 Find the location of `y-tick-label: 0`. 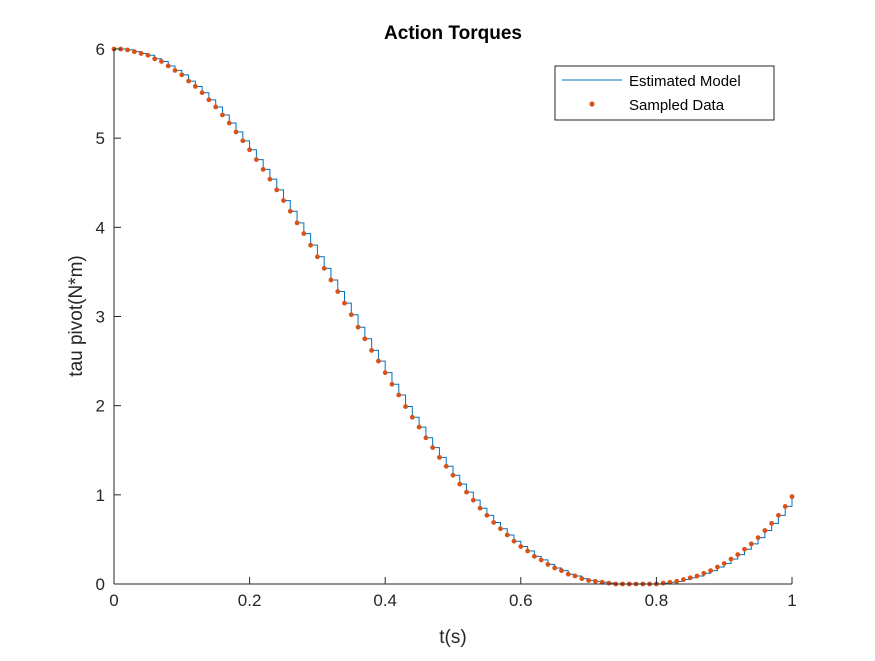

y-tick-label: 0 is located at coordinates (100, 584).